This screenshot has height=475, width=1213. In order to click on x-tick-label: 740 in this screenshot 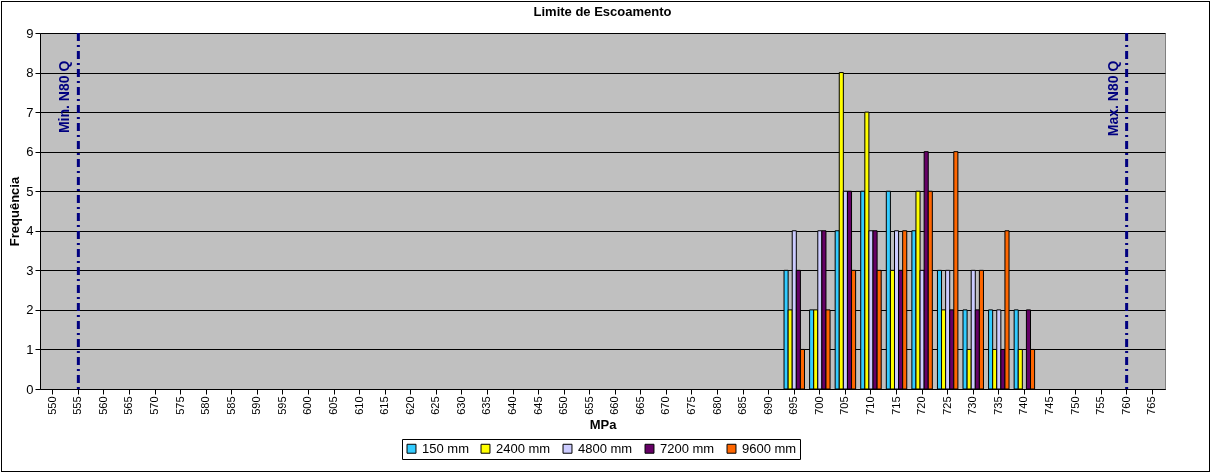, I will do `click(1023, 405)`.